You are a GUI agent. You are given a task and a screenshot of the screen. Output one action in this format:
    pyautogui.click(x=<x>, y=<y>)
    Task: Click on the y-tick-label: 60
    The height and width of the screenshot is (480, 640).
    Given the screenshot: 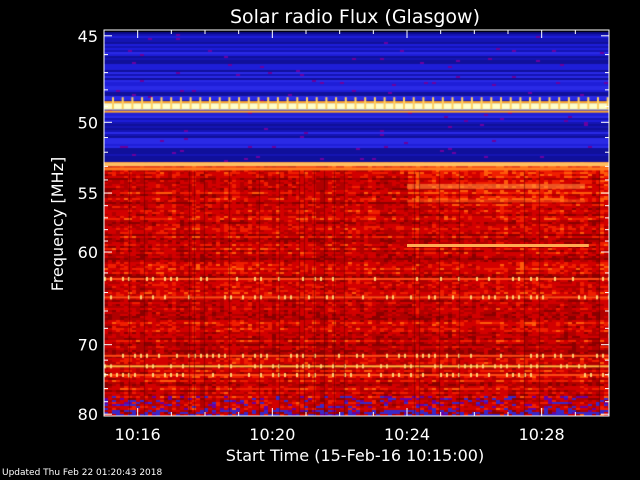 What is the action you would take?
    pyautogui.click(x=88, y=252)
    